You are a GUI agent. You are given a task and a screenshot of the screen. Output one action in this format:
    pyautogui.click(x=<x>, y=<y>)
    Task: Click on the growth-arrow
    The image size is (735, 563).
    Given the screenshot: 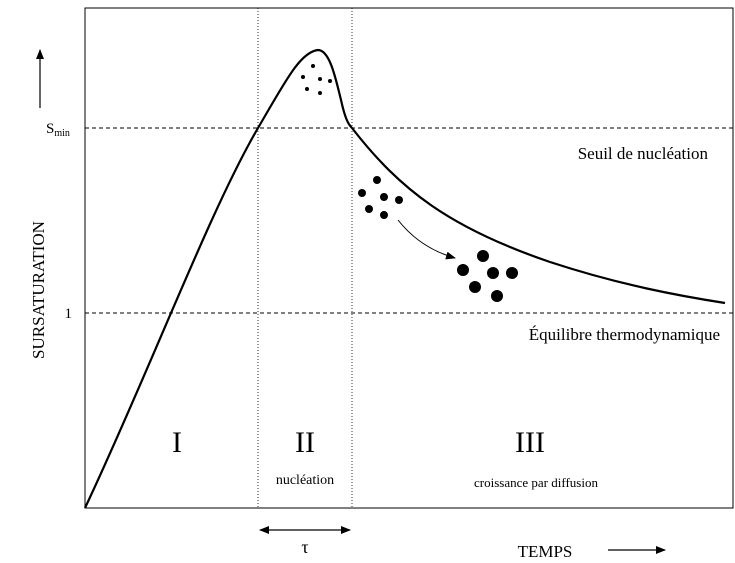 What is the action you would take?
    pyautogui.click(x=426, y=239)
    